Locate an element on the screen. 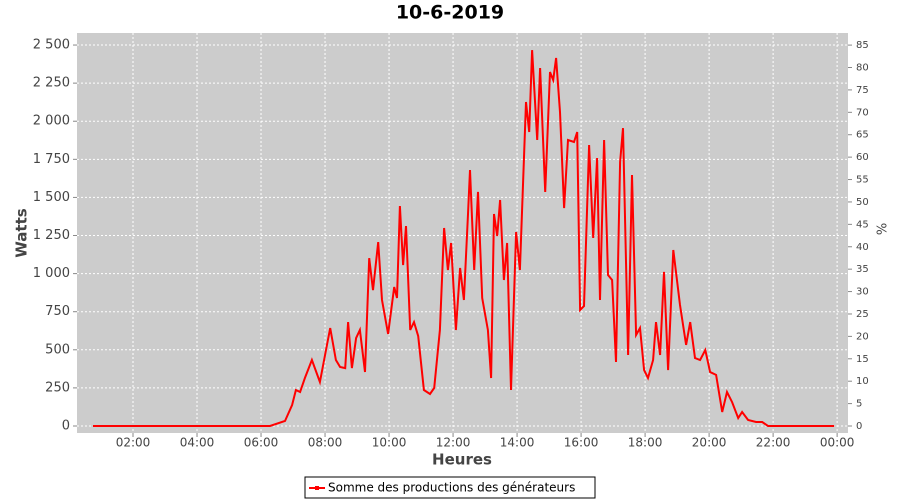 The image size is (900, 504). legend-swatch-dot is located at coordinates (317, 488).